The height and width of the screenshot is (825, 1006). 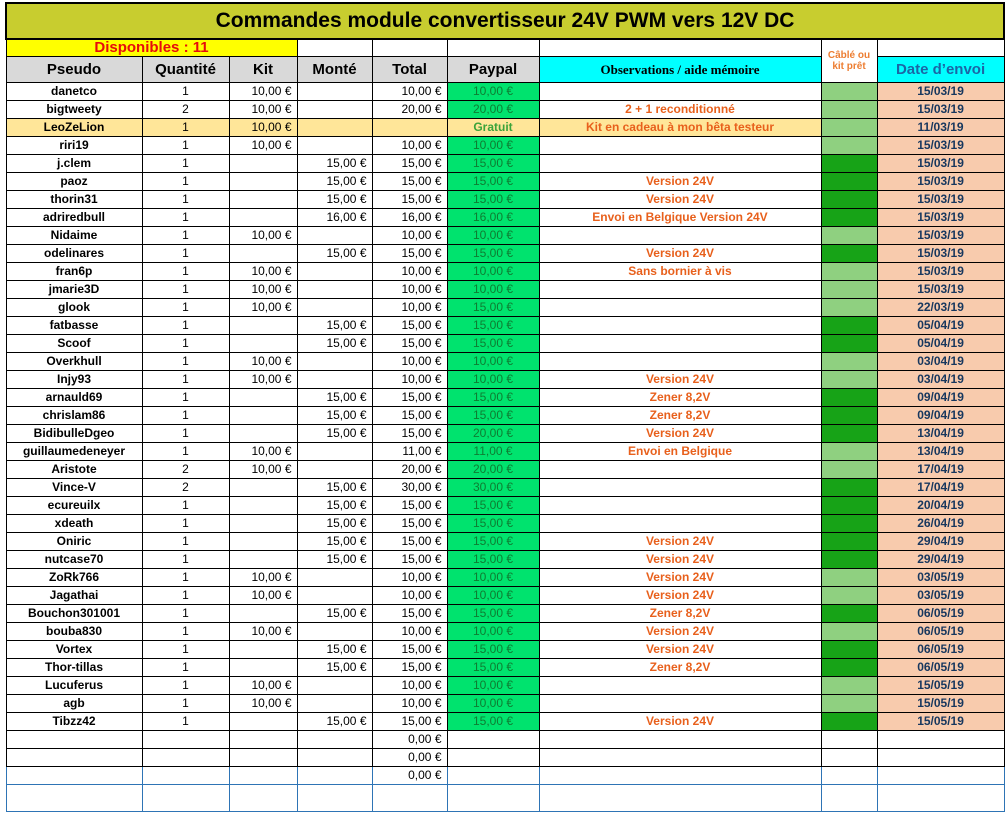 I want to click on cell-total, so click(x=409, y=127).